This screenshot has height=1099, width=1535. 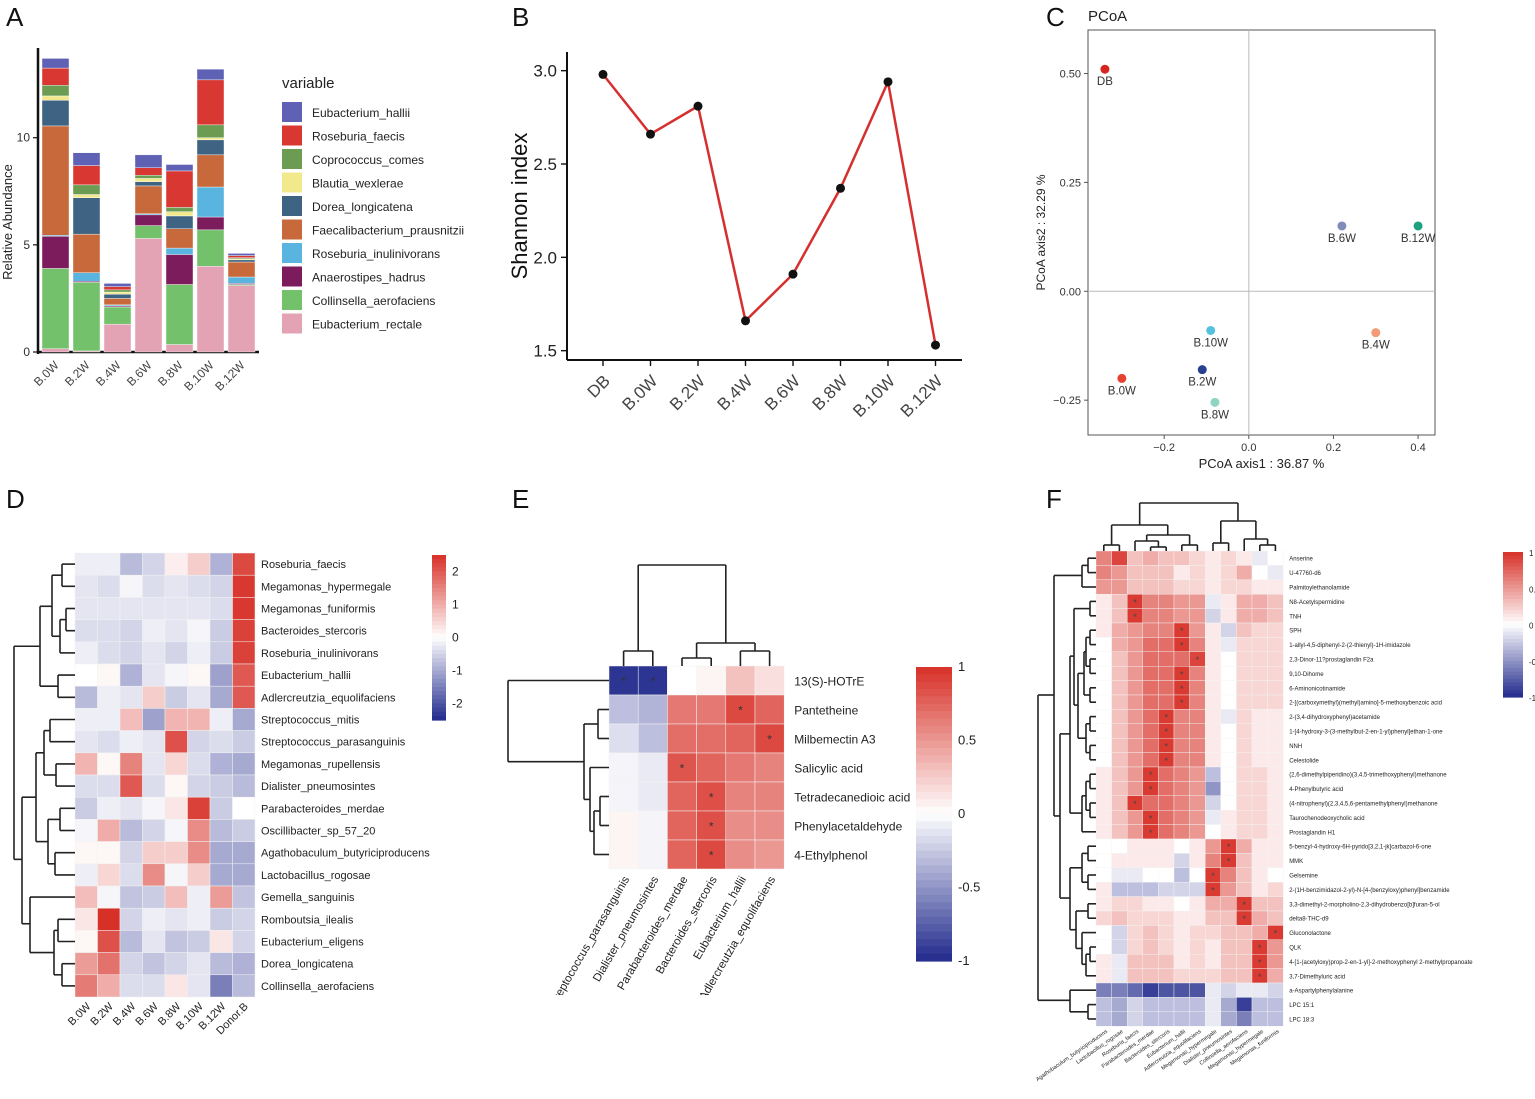 I want to click on row-dendrogram, so click(x=44, y=775).